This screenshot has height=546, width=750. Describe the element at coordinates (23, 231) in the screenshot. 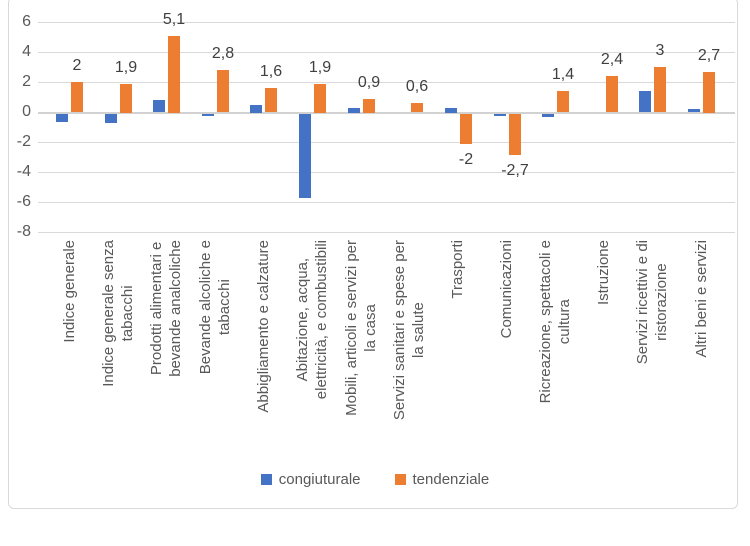

I see `y-tick-label: -8` at that location.